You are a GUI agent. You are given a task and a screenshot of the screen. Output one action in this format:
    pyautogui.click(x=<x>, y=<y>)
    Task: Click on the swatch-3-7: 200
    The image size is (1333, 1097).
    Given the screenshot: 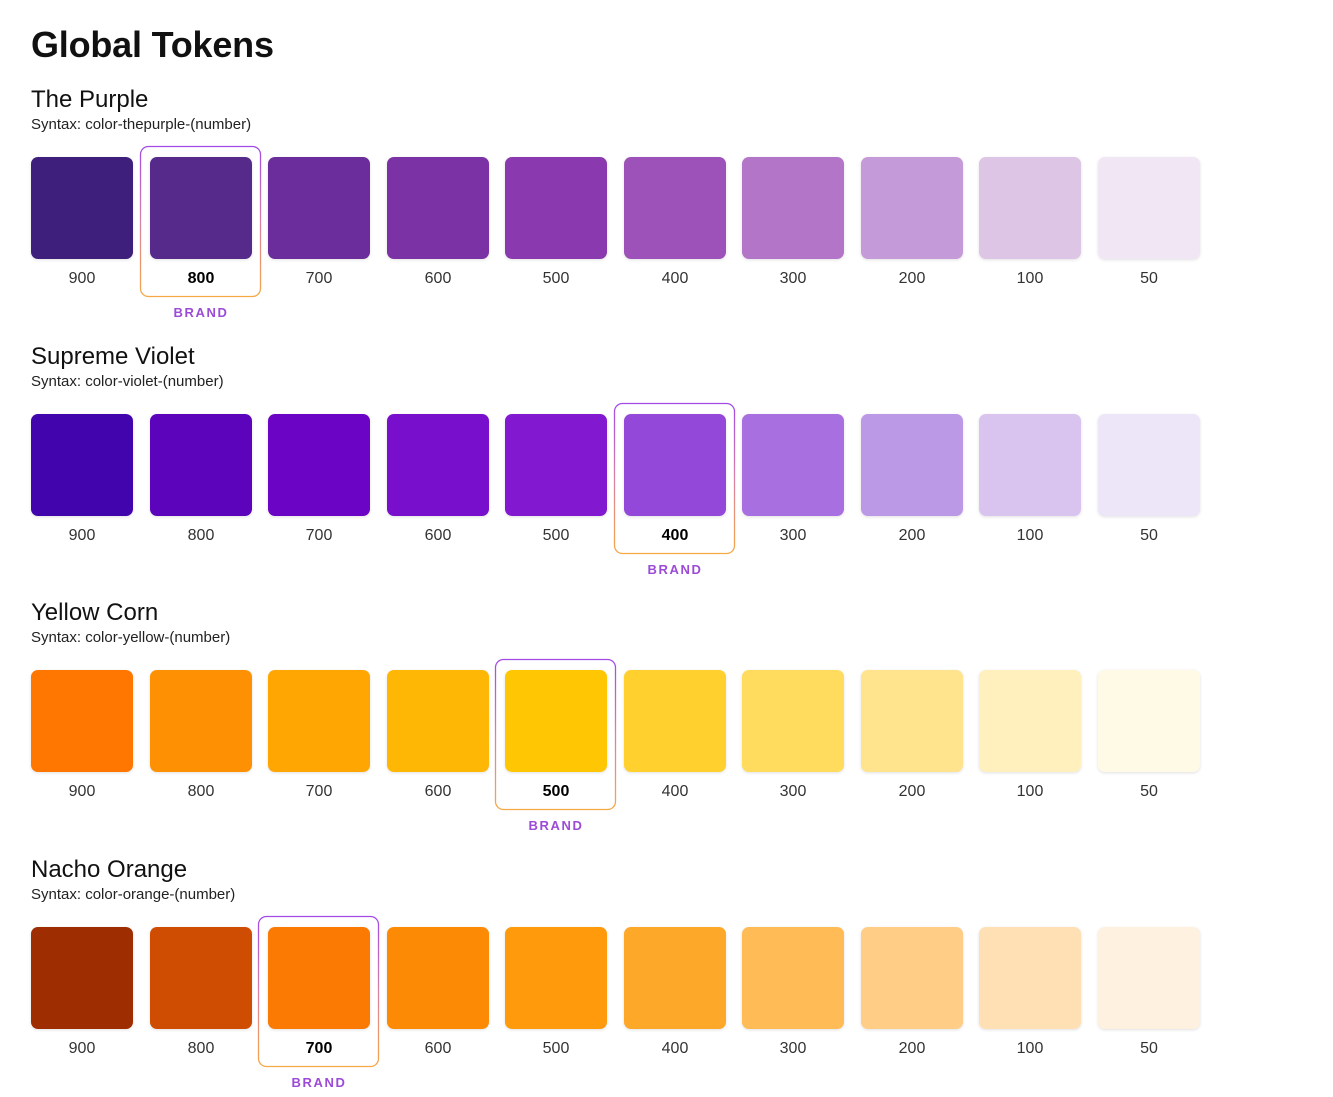 What is the action you would take?
    pyautogui.click(x=912, y=1002)
    